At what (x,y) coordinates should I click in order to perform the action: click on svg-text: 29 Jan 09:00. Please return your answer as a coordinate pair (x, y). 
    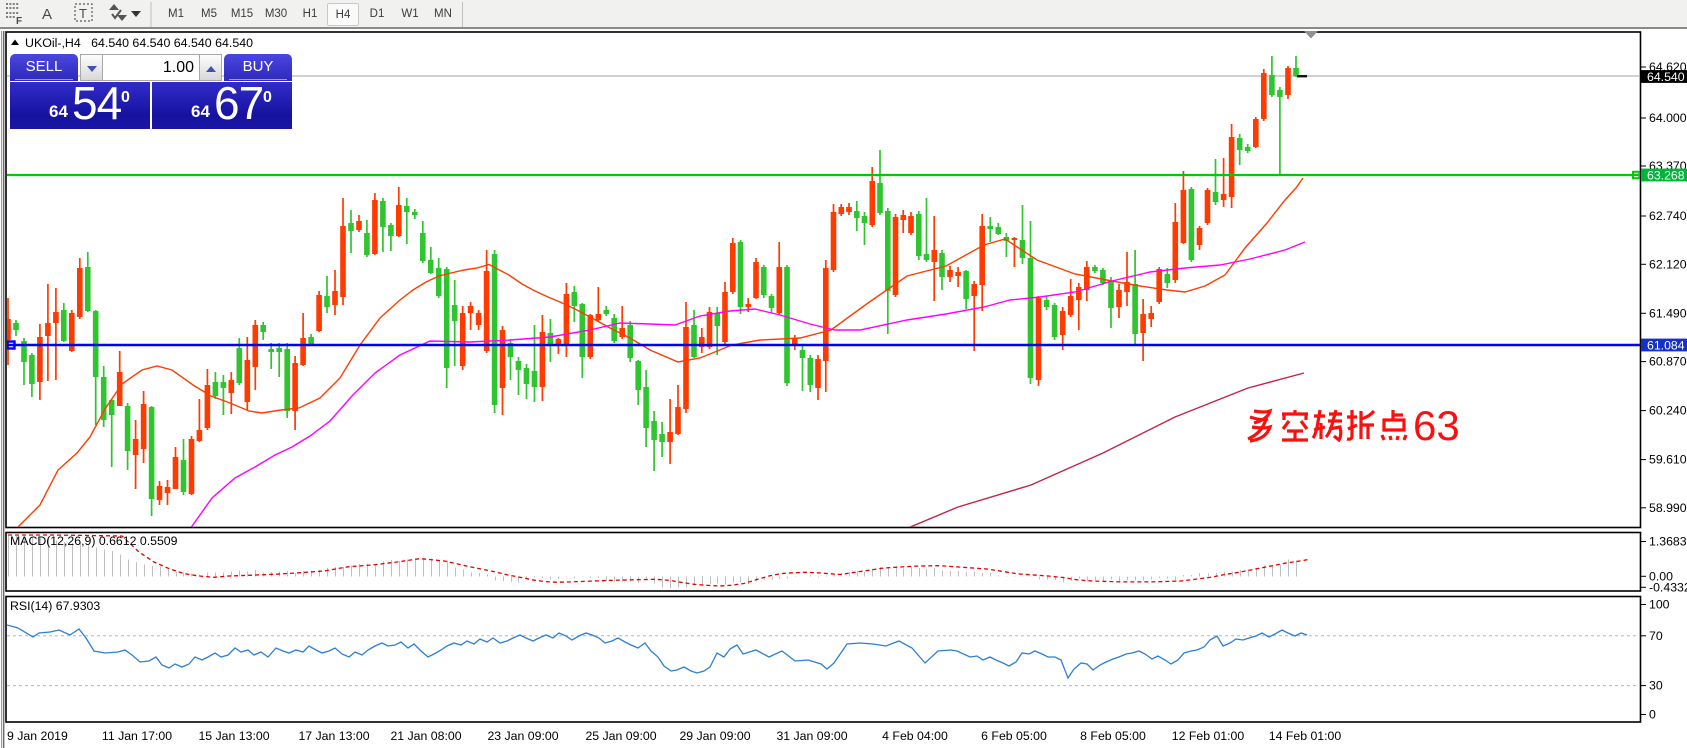
    Looking at the image, I should click on (714, 736).